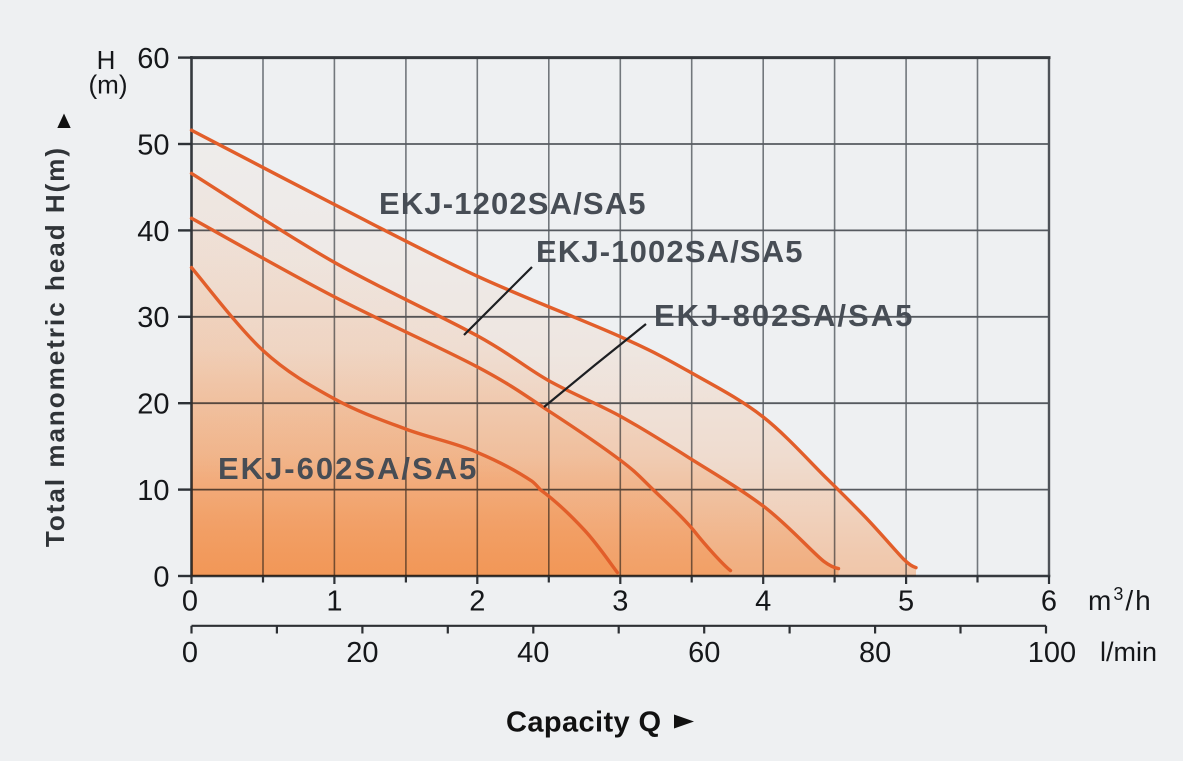 The width and height of the screenshot is (1183, 761). Describe the element at coordinates (1049, 602) in the screenshot. I see `svg-text: 6` at that location.